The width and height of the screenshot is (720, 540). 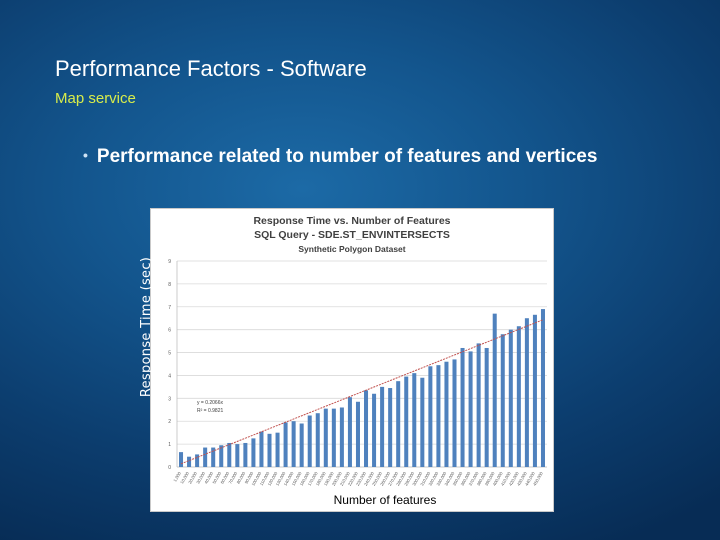 I want to click on y-tick-label: 2, so click(x=169, y=422).